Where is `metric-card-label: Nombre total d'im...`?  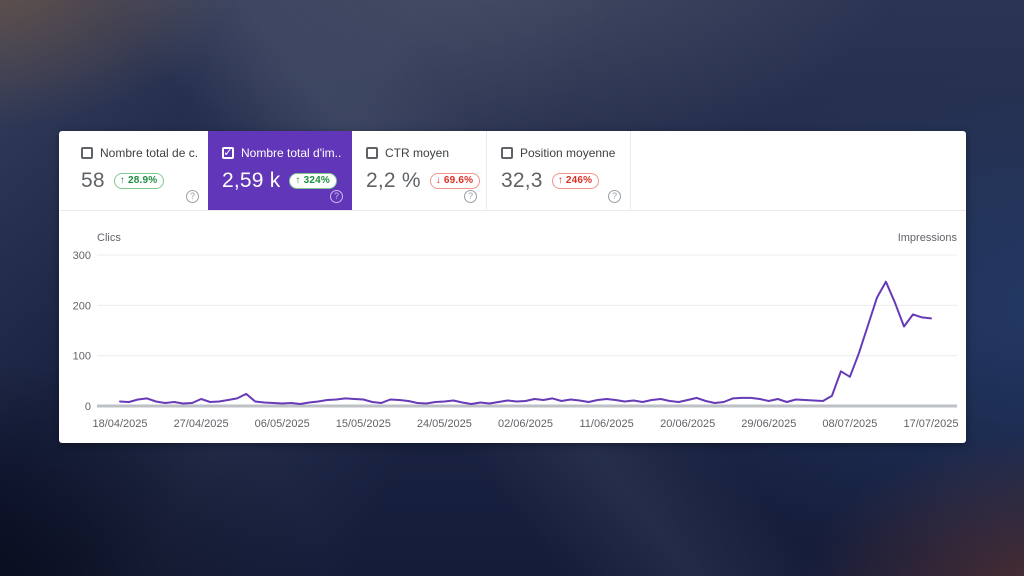 metric-card-label: Nombre total d'im... is located at coordinates (291, 153).